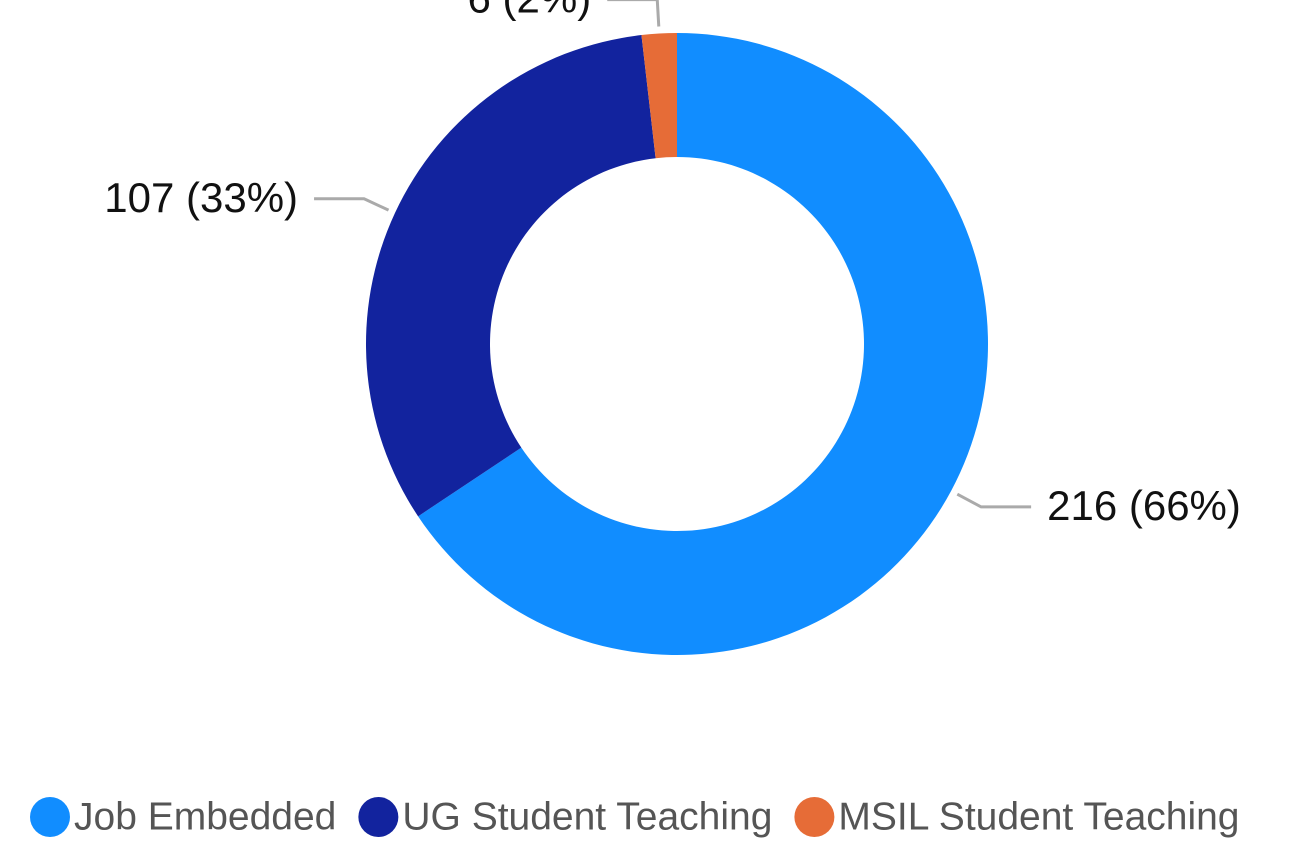 This screenshot has height=848, width=1305. What do you see at coordinates (1038, 816) in the screenshot?
I see `legend-label: MSIL Student Teaching` at bounding box center [1038, 816].